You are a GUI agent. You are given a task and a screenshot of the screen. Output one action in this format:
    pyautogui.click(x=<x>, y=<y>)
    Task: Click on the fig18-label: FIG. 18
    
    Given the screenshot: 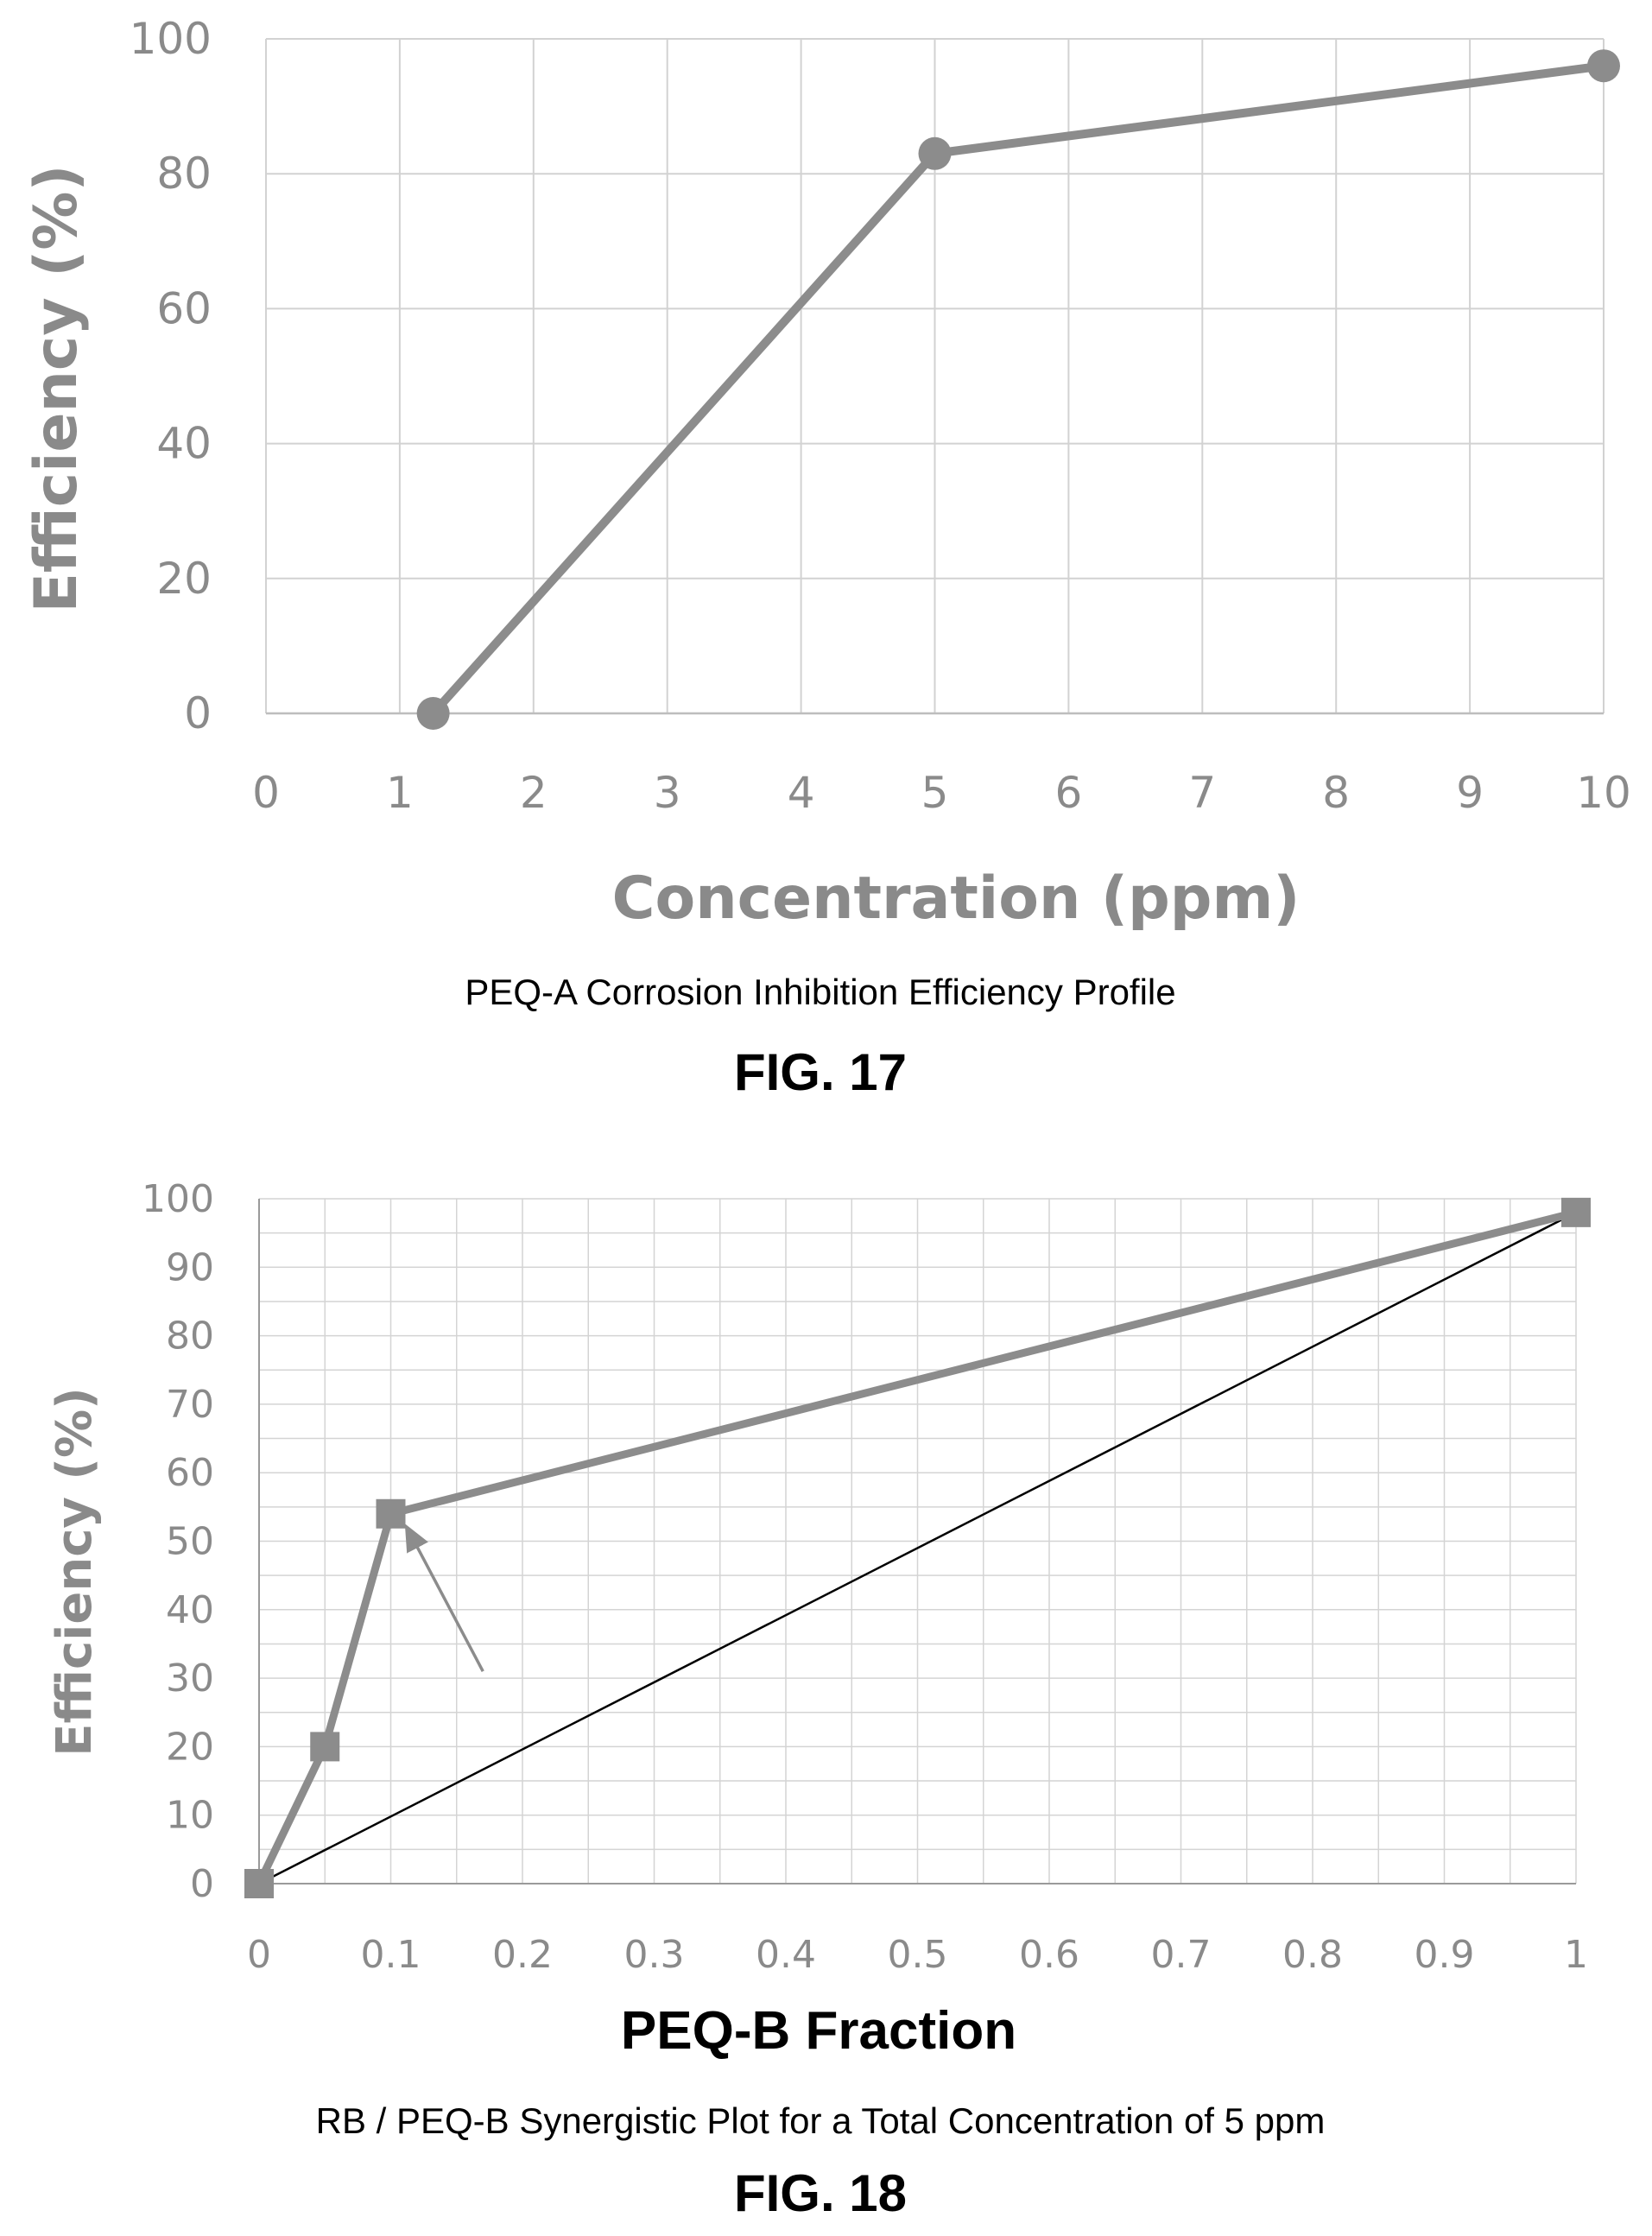 What is the action you would take?
    pyautogui.click(x=820, y=2193)
    